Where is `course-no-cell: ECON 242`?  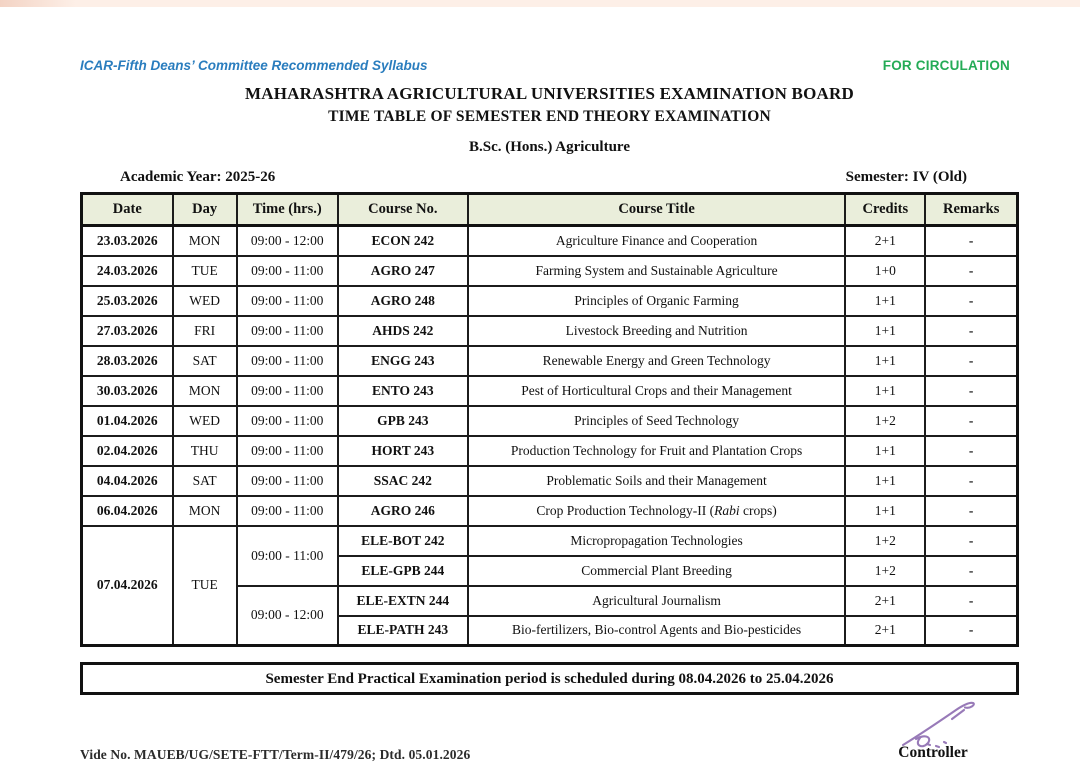 course-no-cell: ECON 242 is located at coordinates (402, 240).